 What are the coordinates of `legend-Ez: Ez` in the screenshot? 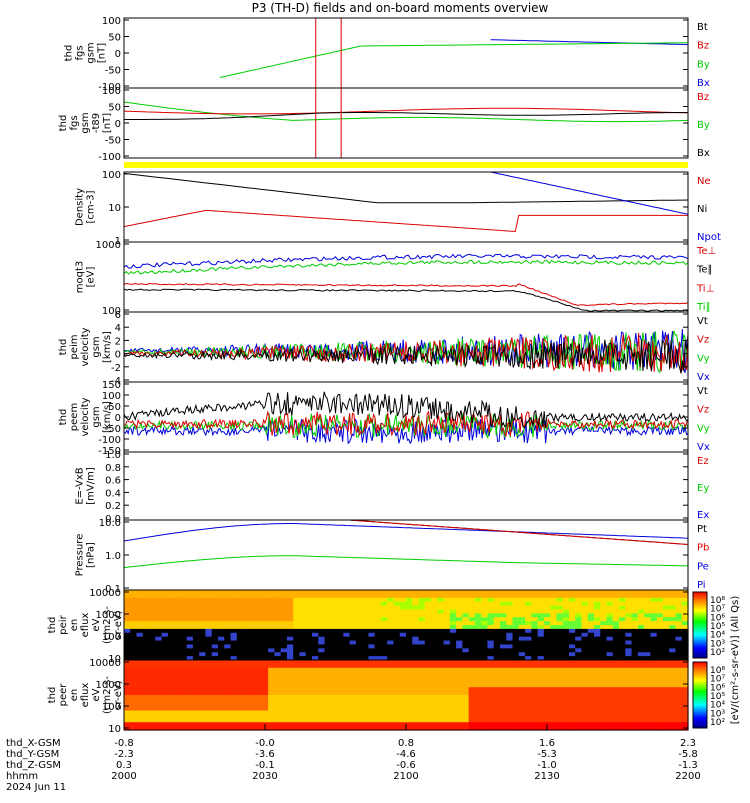 It's located at (703, 461).